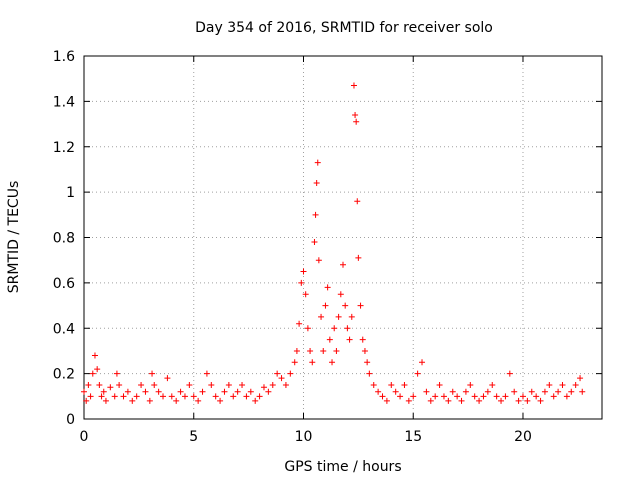  What do you see at coordinates (193, 437) in the screenshot?
I see `x-tick-label: 5` at bounding box center [193, 437].